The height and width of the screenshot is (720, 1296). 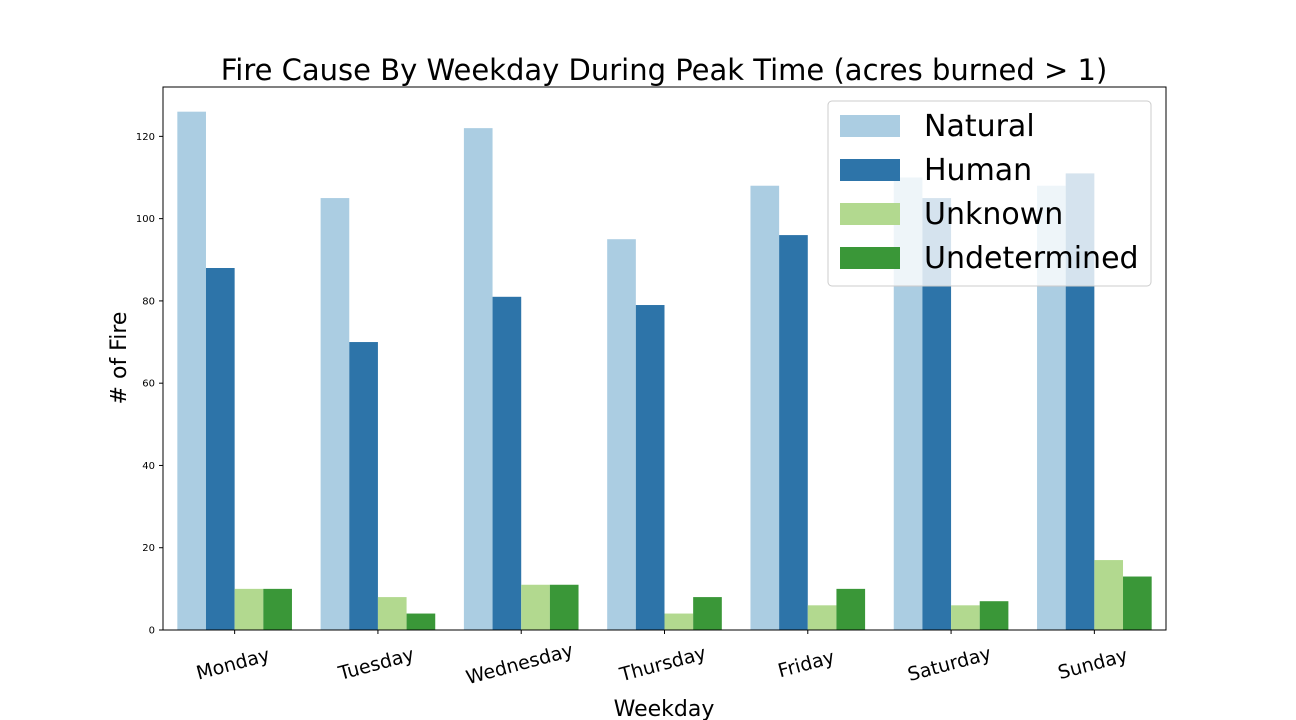 What do you see at coordinates (851, 609) in the screenshot?
I see `bar-undetermined-friday` at bounding box center [851, 609].